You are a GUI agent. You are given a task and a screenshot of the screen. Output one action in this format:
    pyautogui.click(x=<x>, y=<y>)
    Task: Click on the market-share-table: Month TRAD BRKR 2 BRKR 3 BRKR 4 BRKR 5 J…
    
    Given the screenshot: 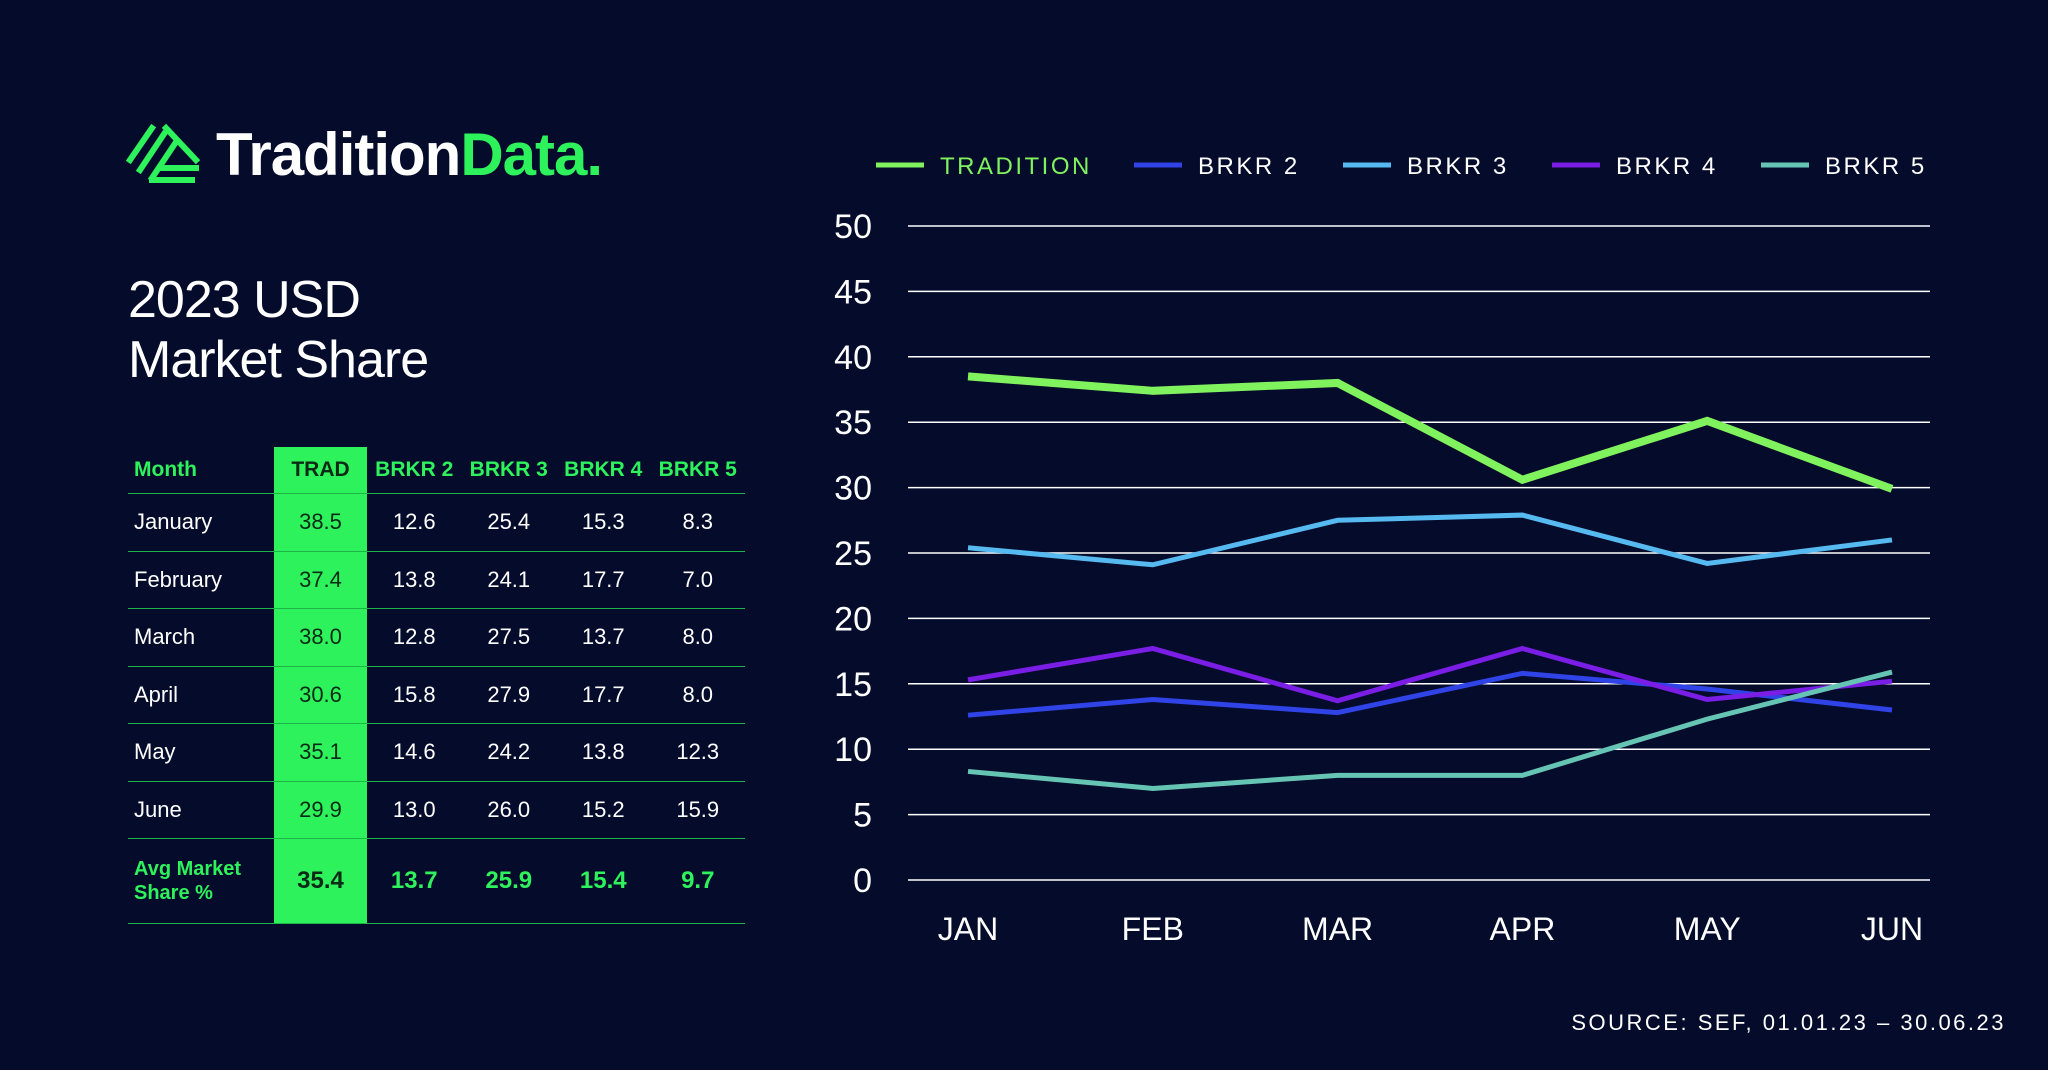 What is the action you would take?
    pyautogui.click(x=436, y=685)
    